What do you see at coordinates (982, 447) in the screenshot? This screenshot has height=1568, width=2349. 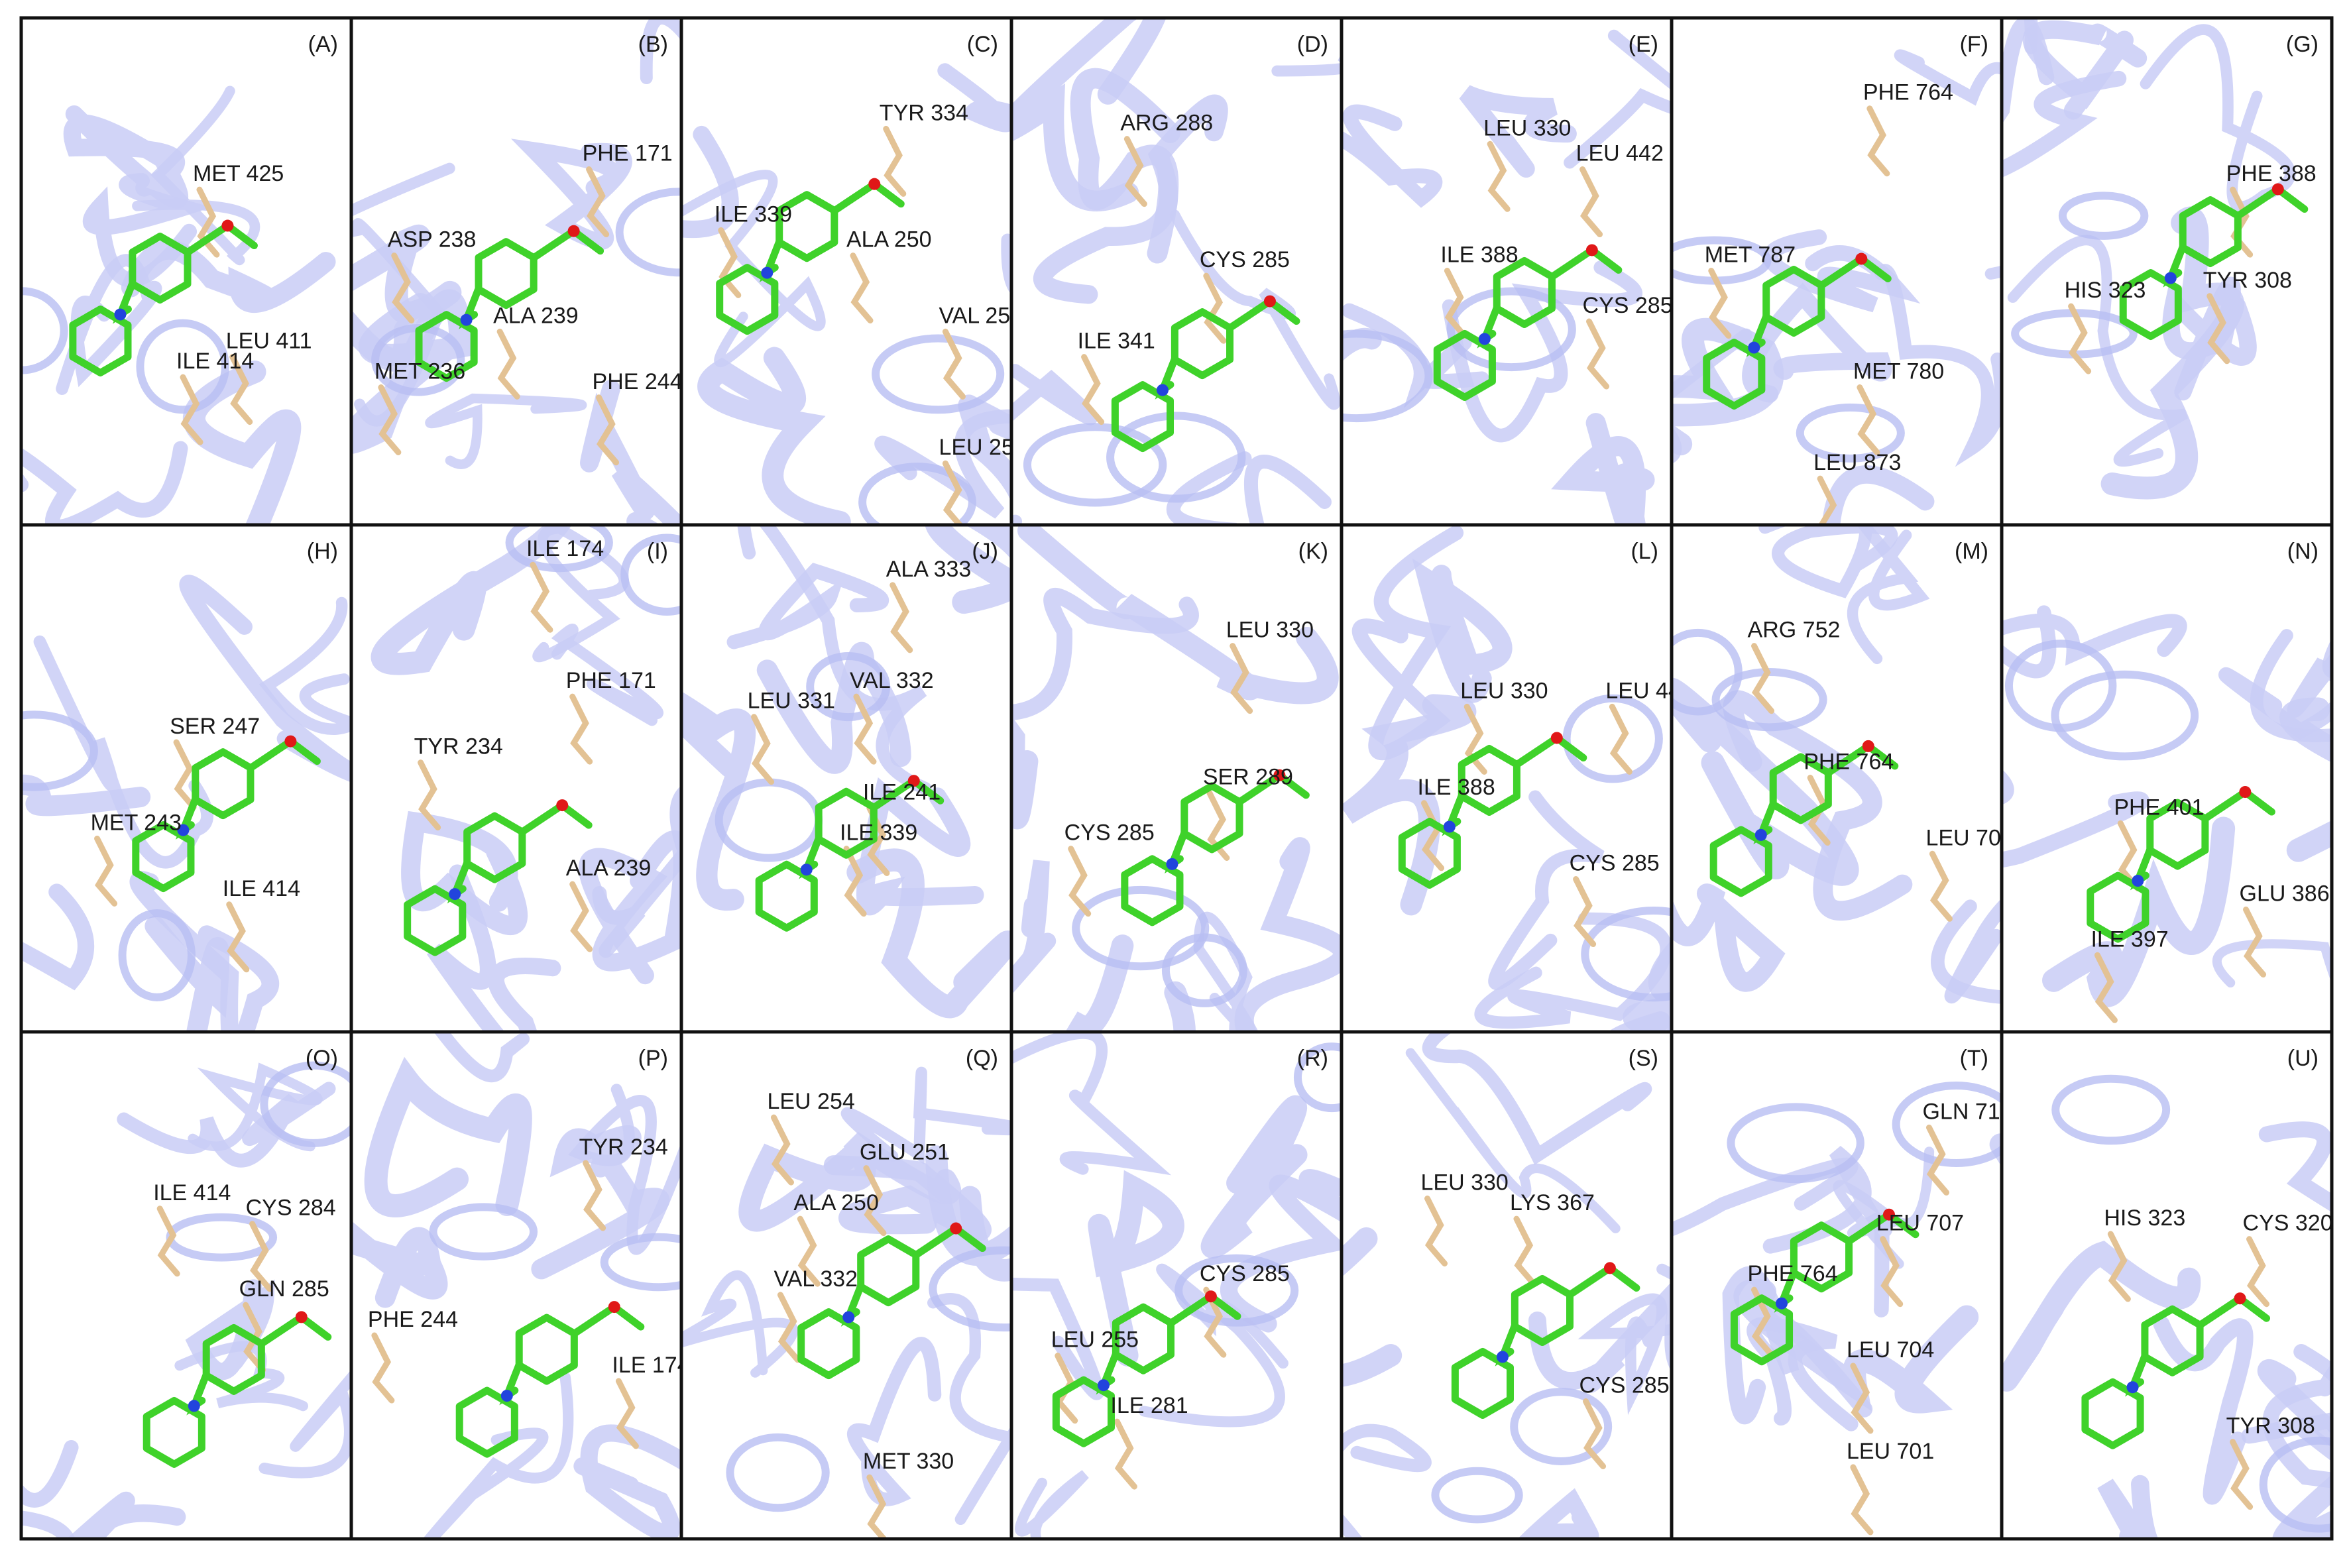 I see `residue-label: LEU 258` at bounding box center [982, 447].